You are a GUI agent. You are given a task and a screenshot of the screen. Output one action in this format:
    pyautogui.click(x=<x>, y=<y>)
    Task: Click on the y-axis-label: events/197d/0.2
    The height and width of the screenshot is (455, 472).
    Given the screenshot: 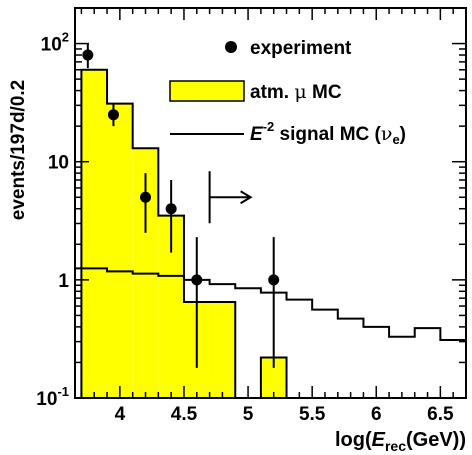 What is the action you would take?
    pyautogui.click(x=18, y=150)
    